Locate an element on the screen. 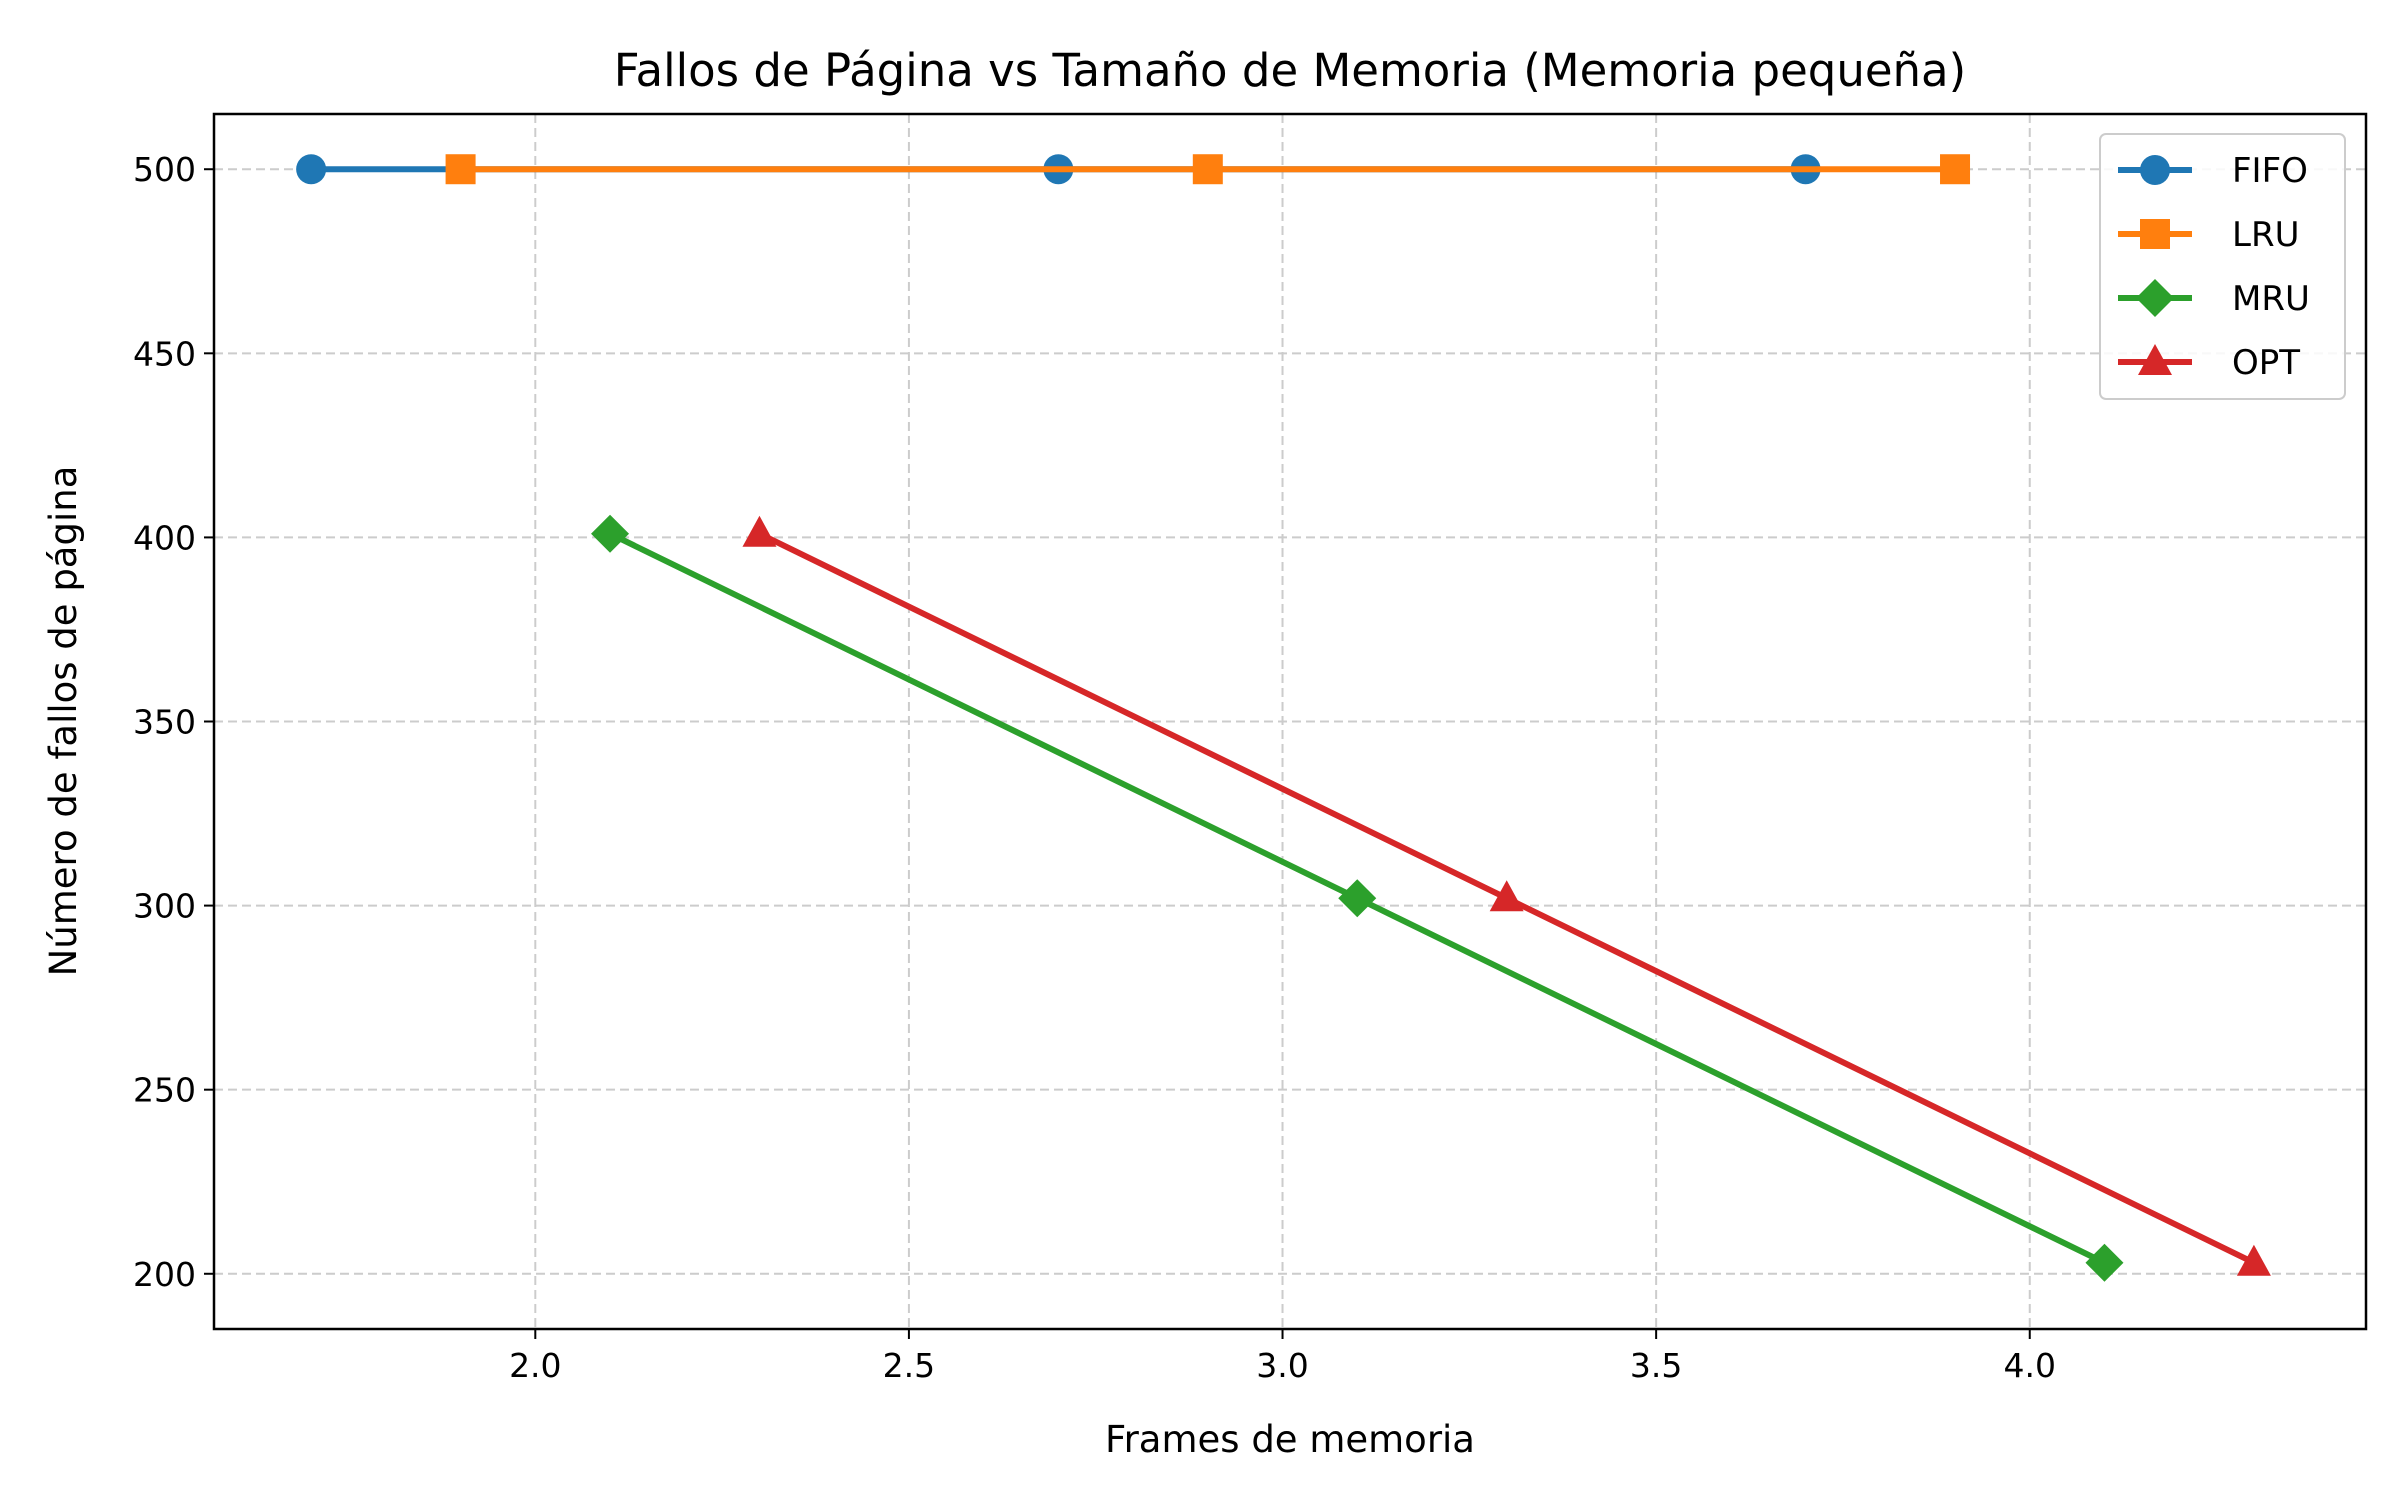 The height and width of the screenshot is (1505, 2400). legend-item-fifo: FIFO is located at coordinates (2213, 171).